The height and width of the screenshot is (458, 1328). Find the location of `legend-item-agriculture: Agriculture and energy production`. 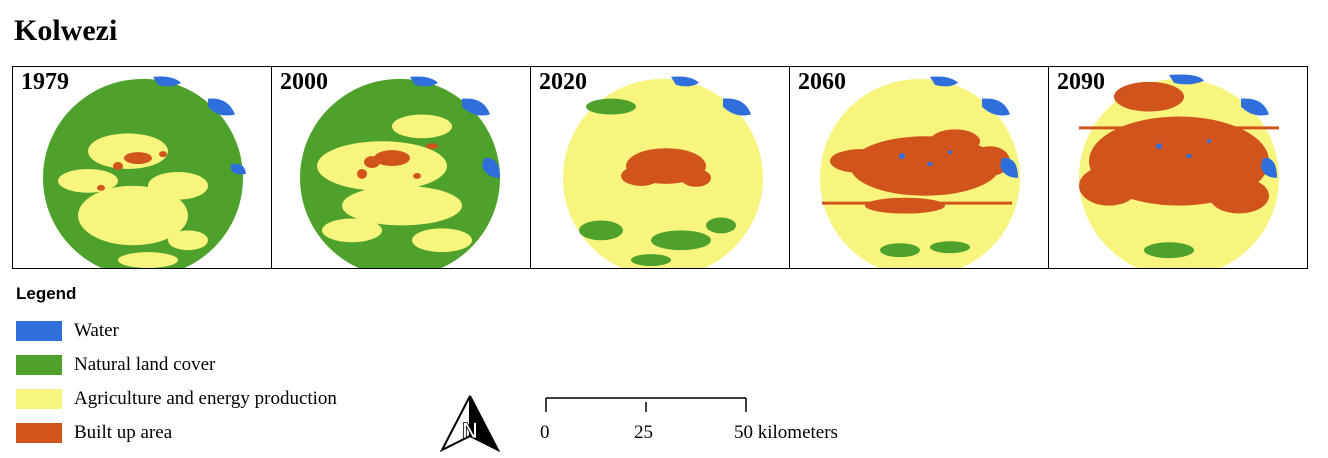

legend-item-agriculture: Agriculture and energy production is located at coordinates (176, 399).